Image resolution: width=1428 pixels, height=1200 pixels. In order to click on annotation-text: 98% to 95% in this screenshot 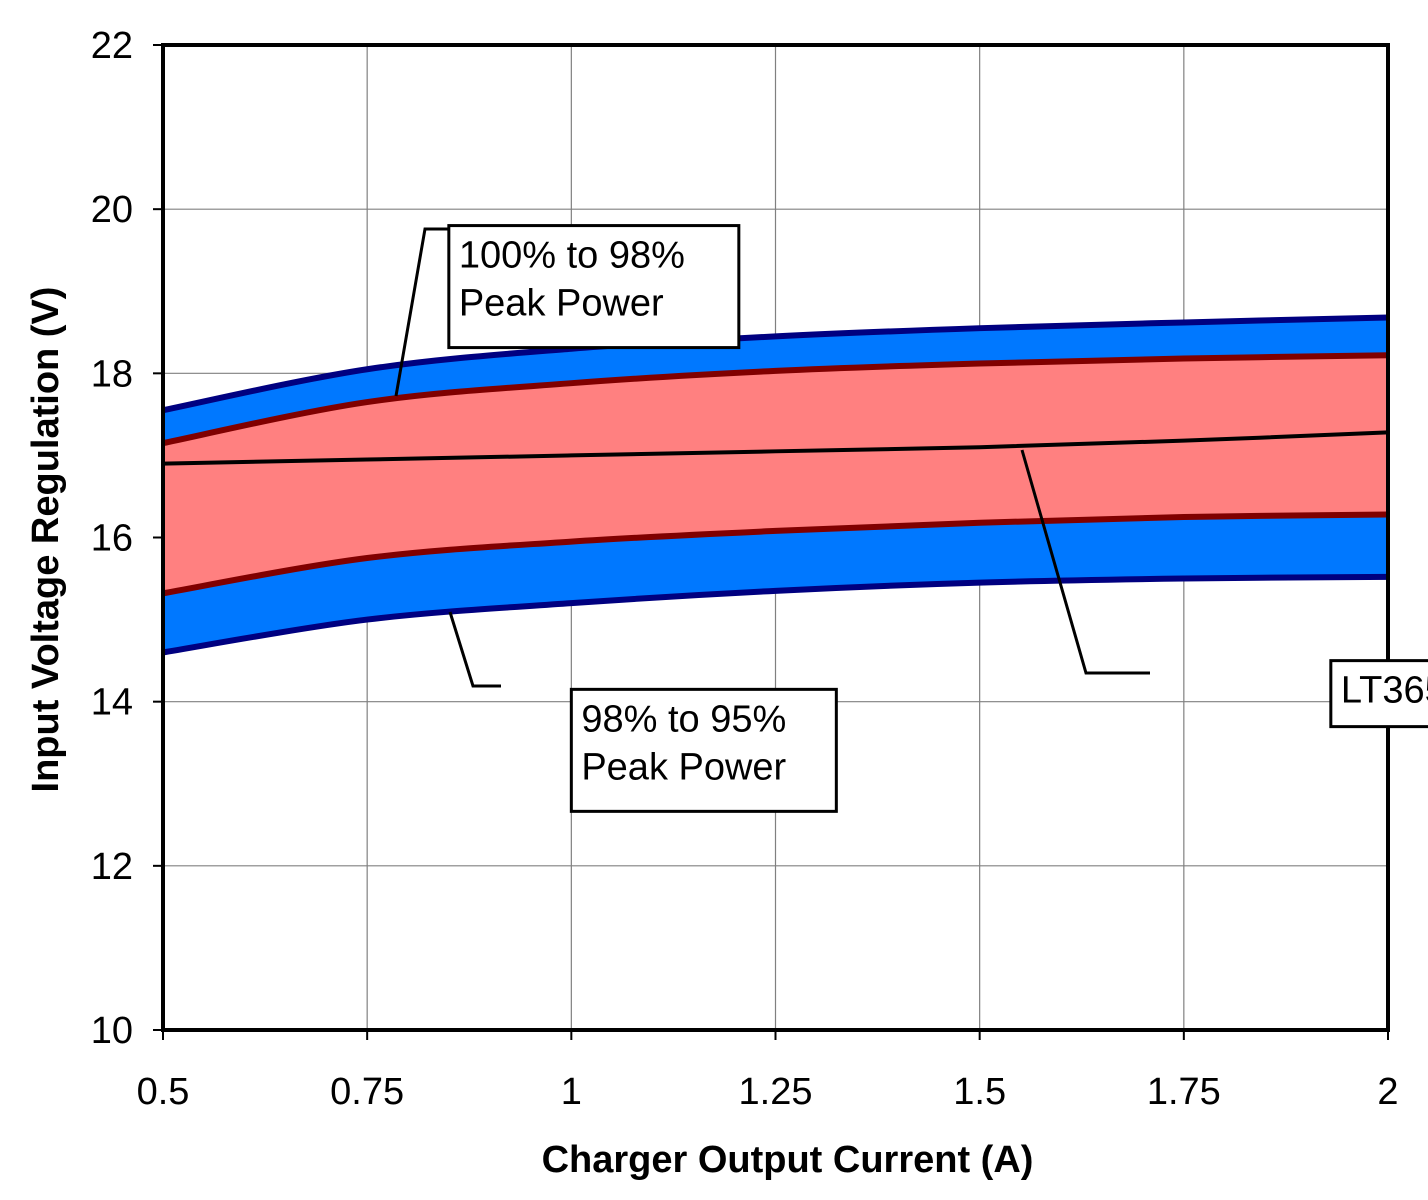, I will do `click(683, 719)`.